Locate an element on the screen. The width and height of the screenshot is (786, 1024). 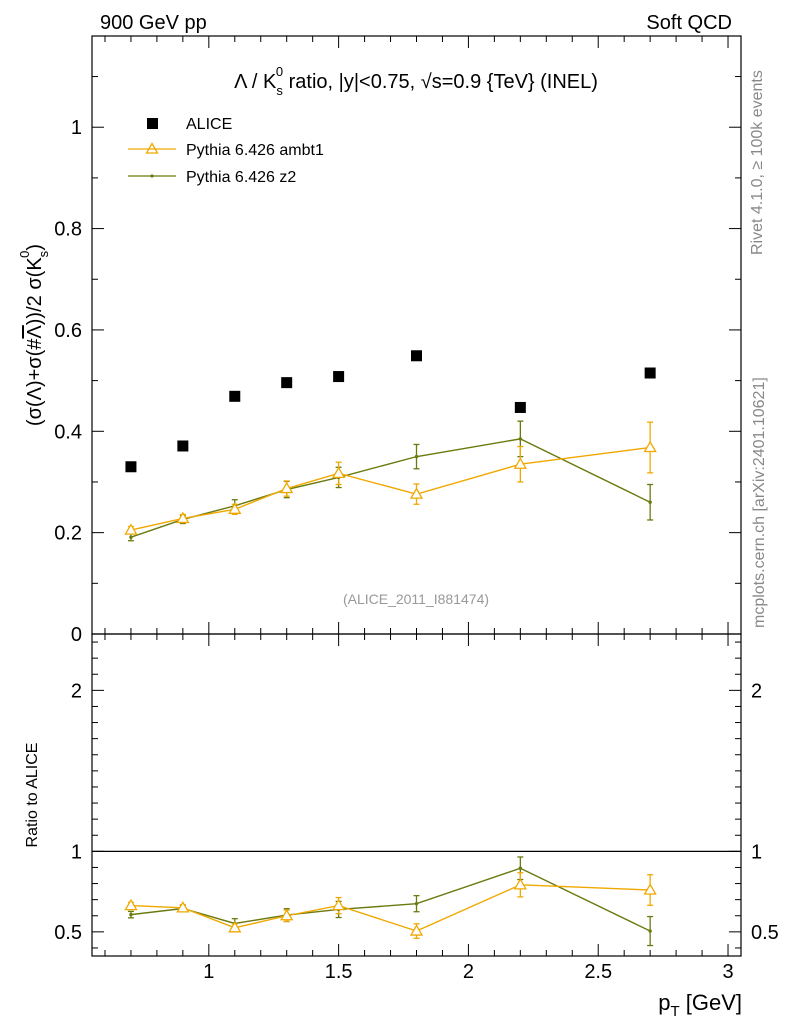
ratio-ylabel: Ratio to ALICE is located at coordinates (32, 795).